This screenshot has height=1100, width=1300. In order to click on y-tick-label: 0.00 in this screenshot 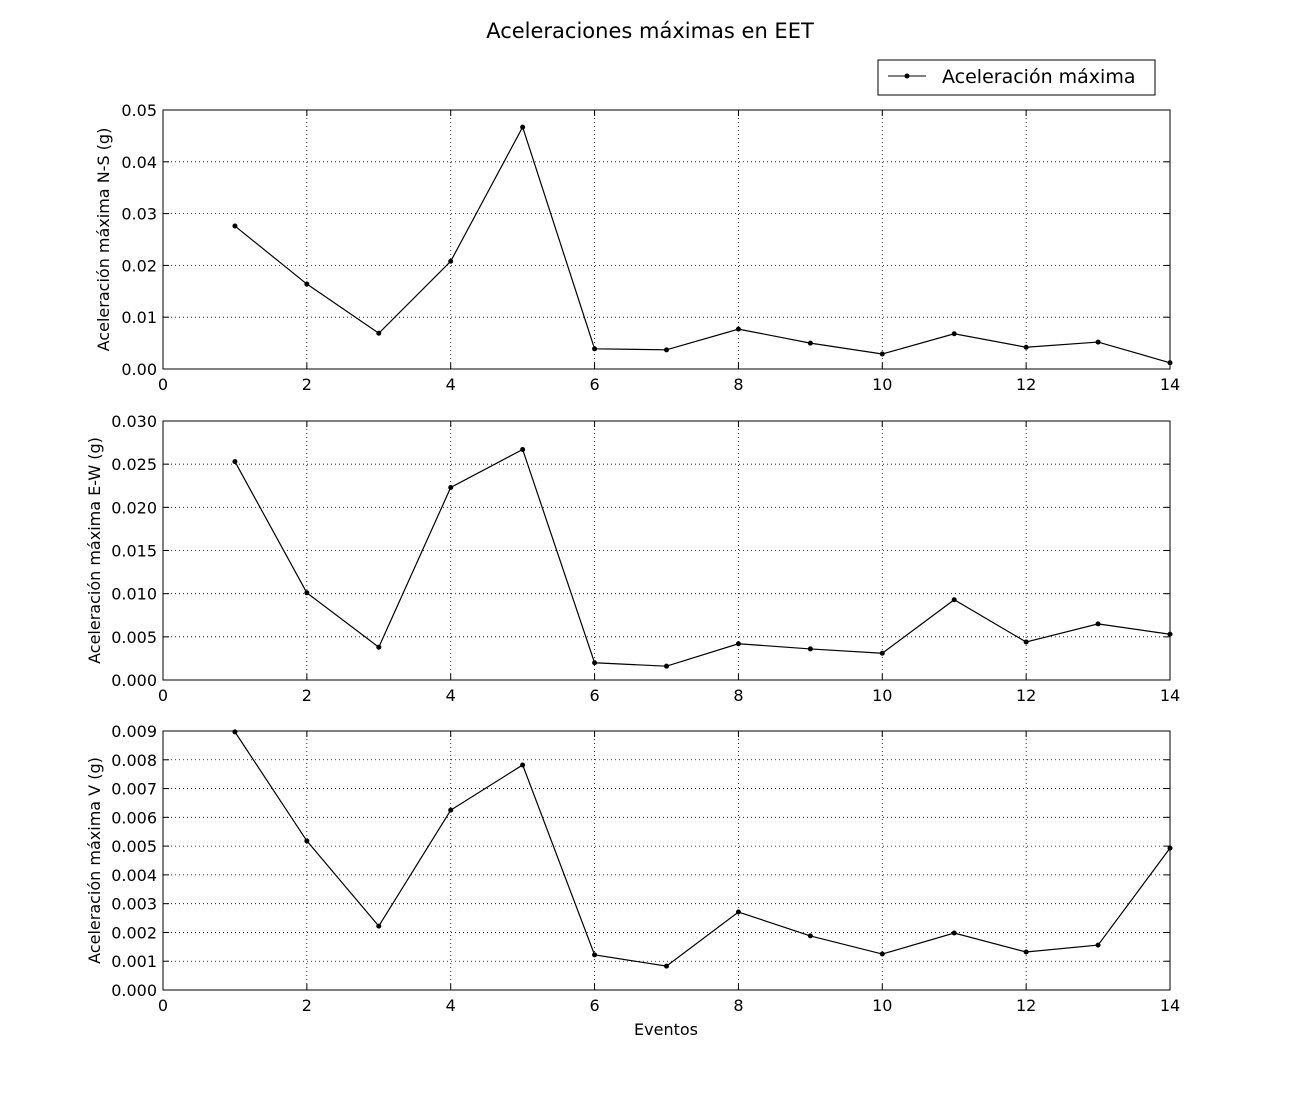, I will do `click(139, 369)`.